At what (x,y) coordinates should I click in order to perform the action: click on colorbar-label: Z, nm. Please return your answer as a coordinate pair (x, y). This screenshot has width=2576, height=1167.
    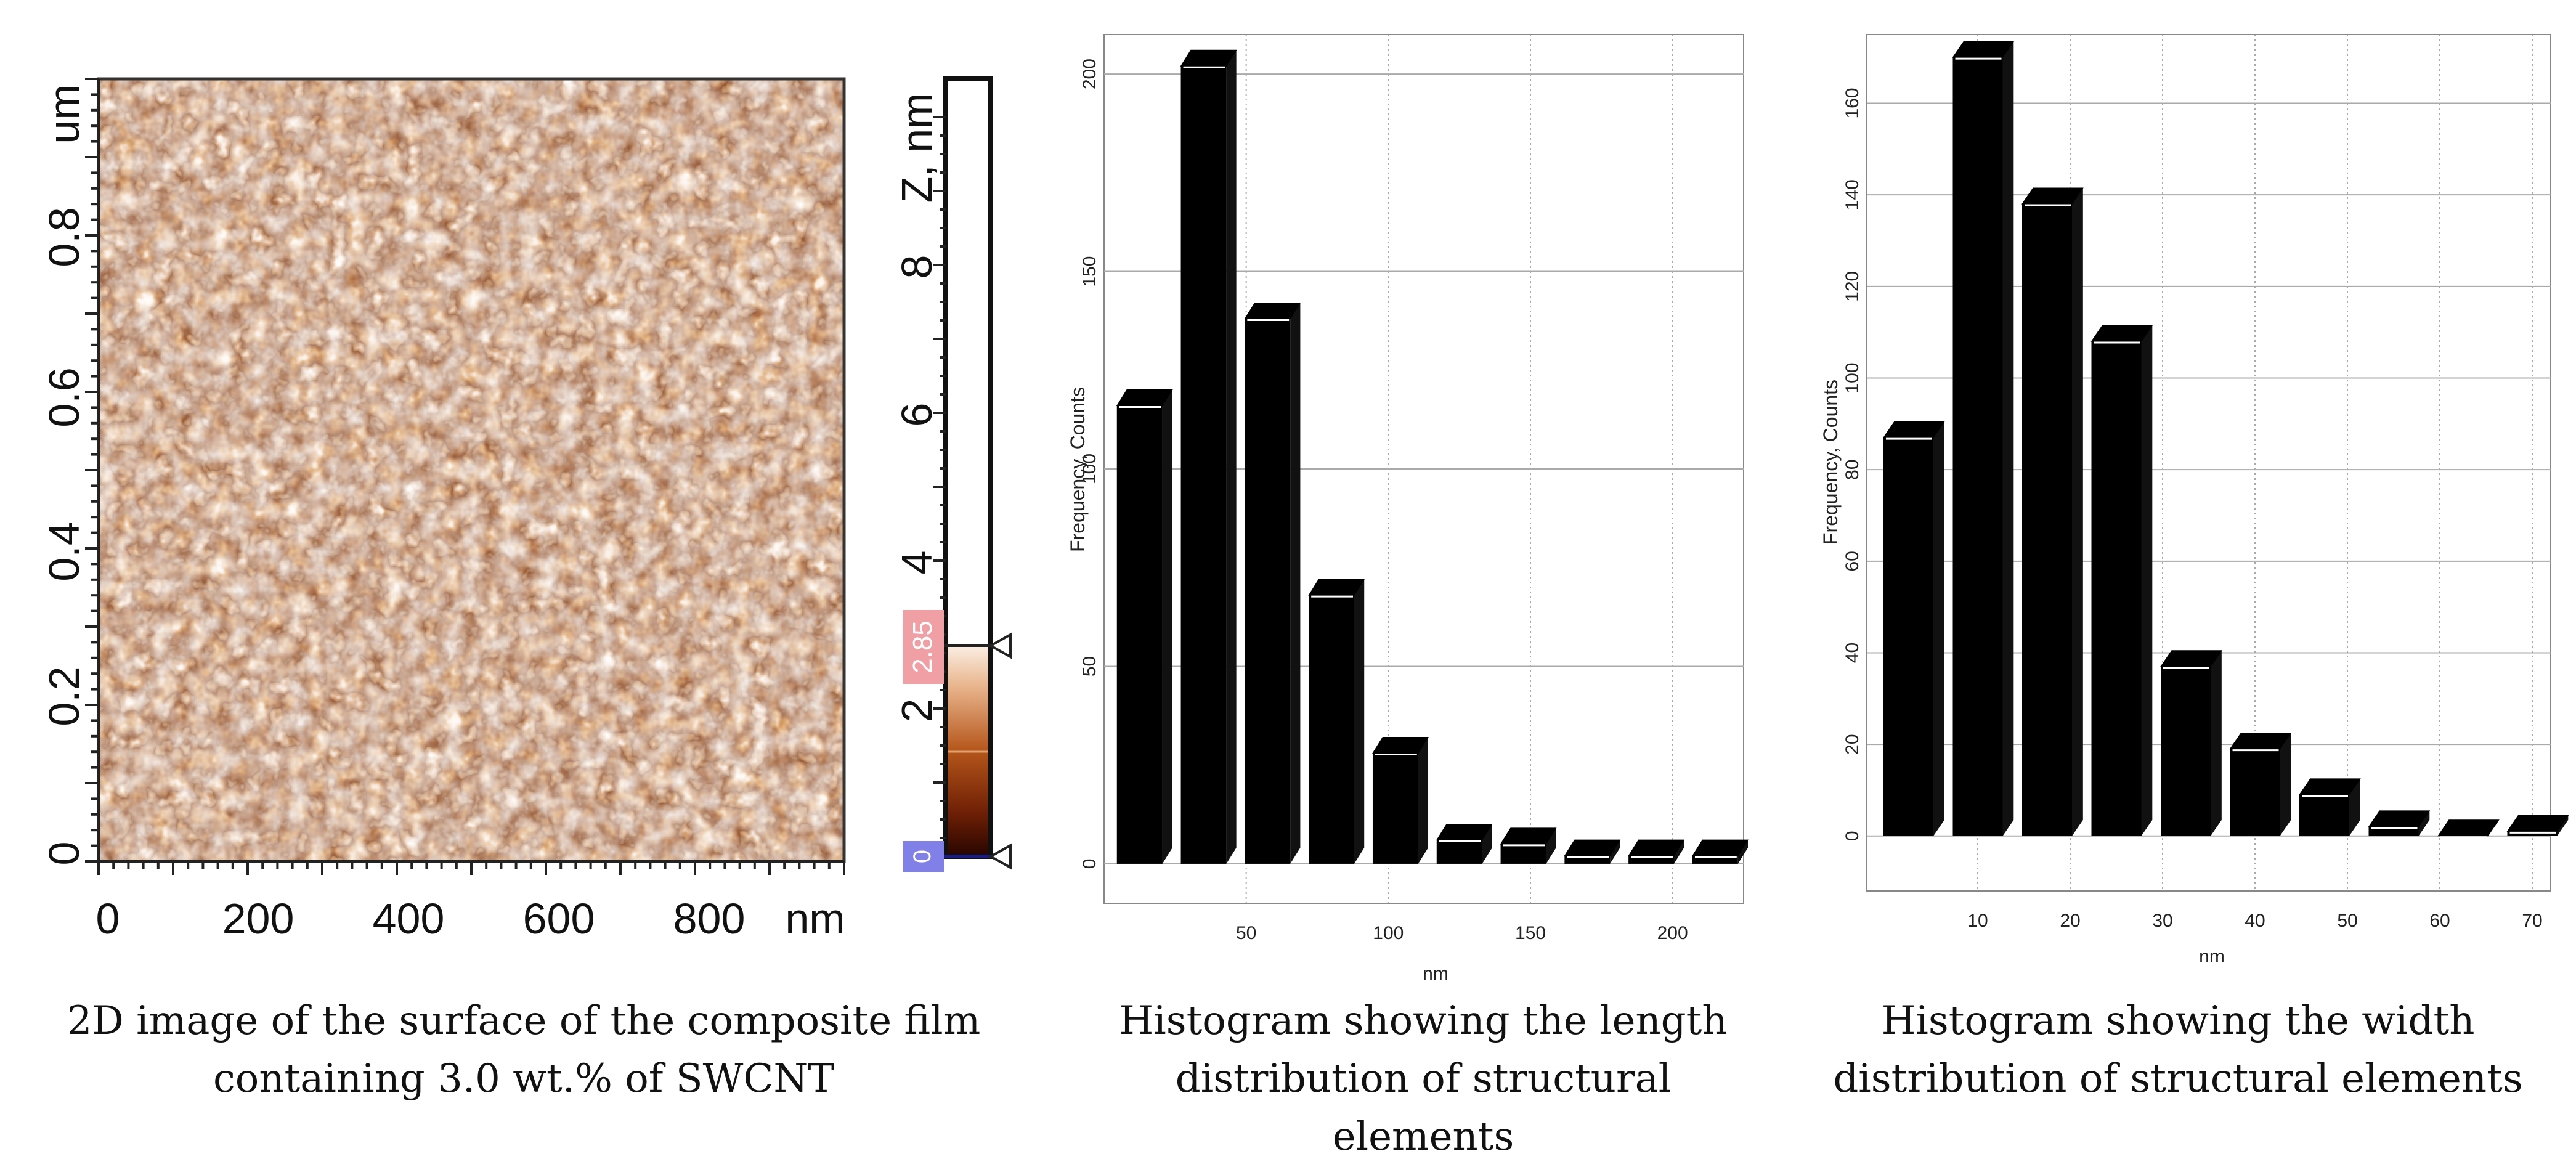
    Looking at the image, I should click on (917, 148).